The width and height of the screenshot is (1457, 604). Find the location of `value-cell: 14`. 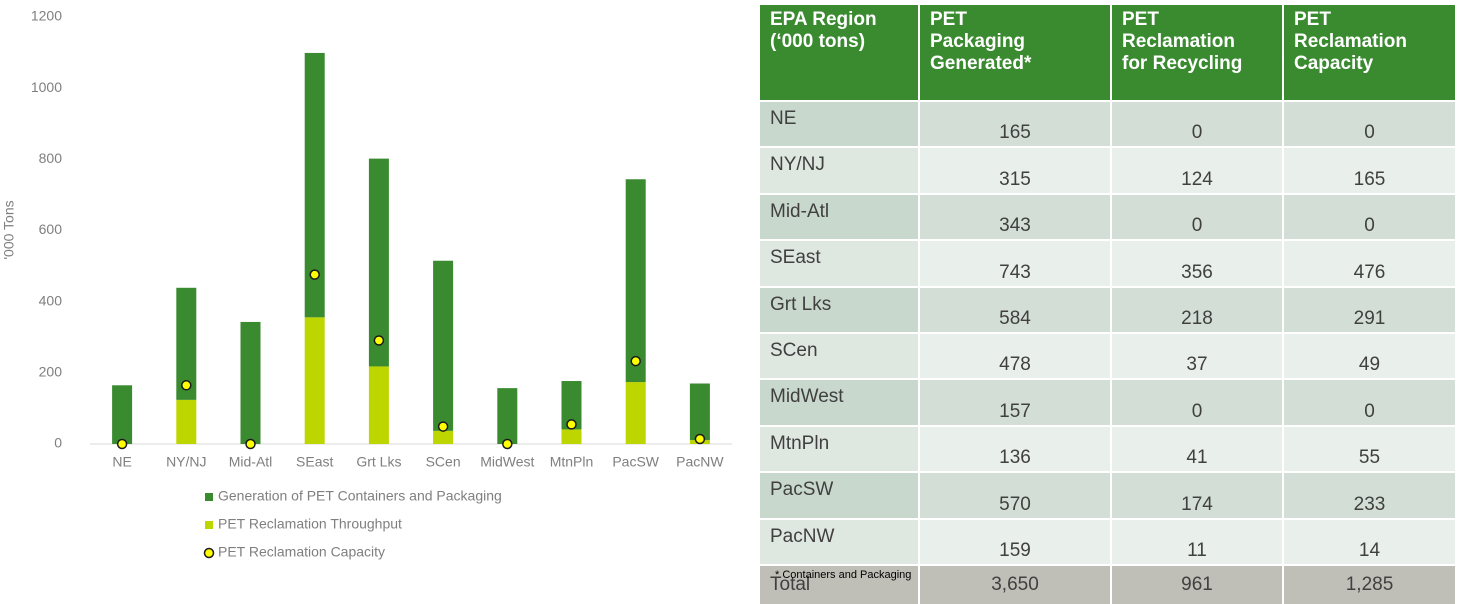

value-cell: 14 is located at coordinates (1368, 541).